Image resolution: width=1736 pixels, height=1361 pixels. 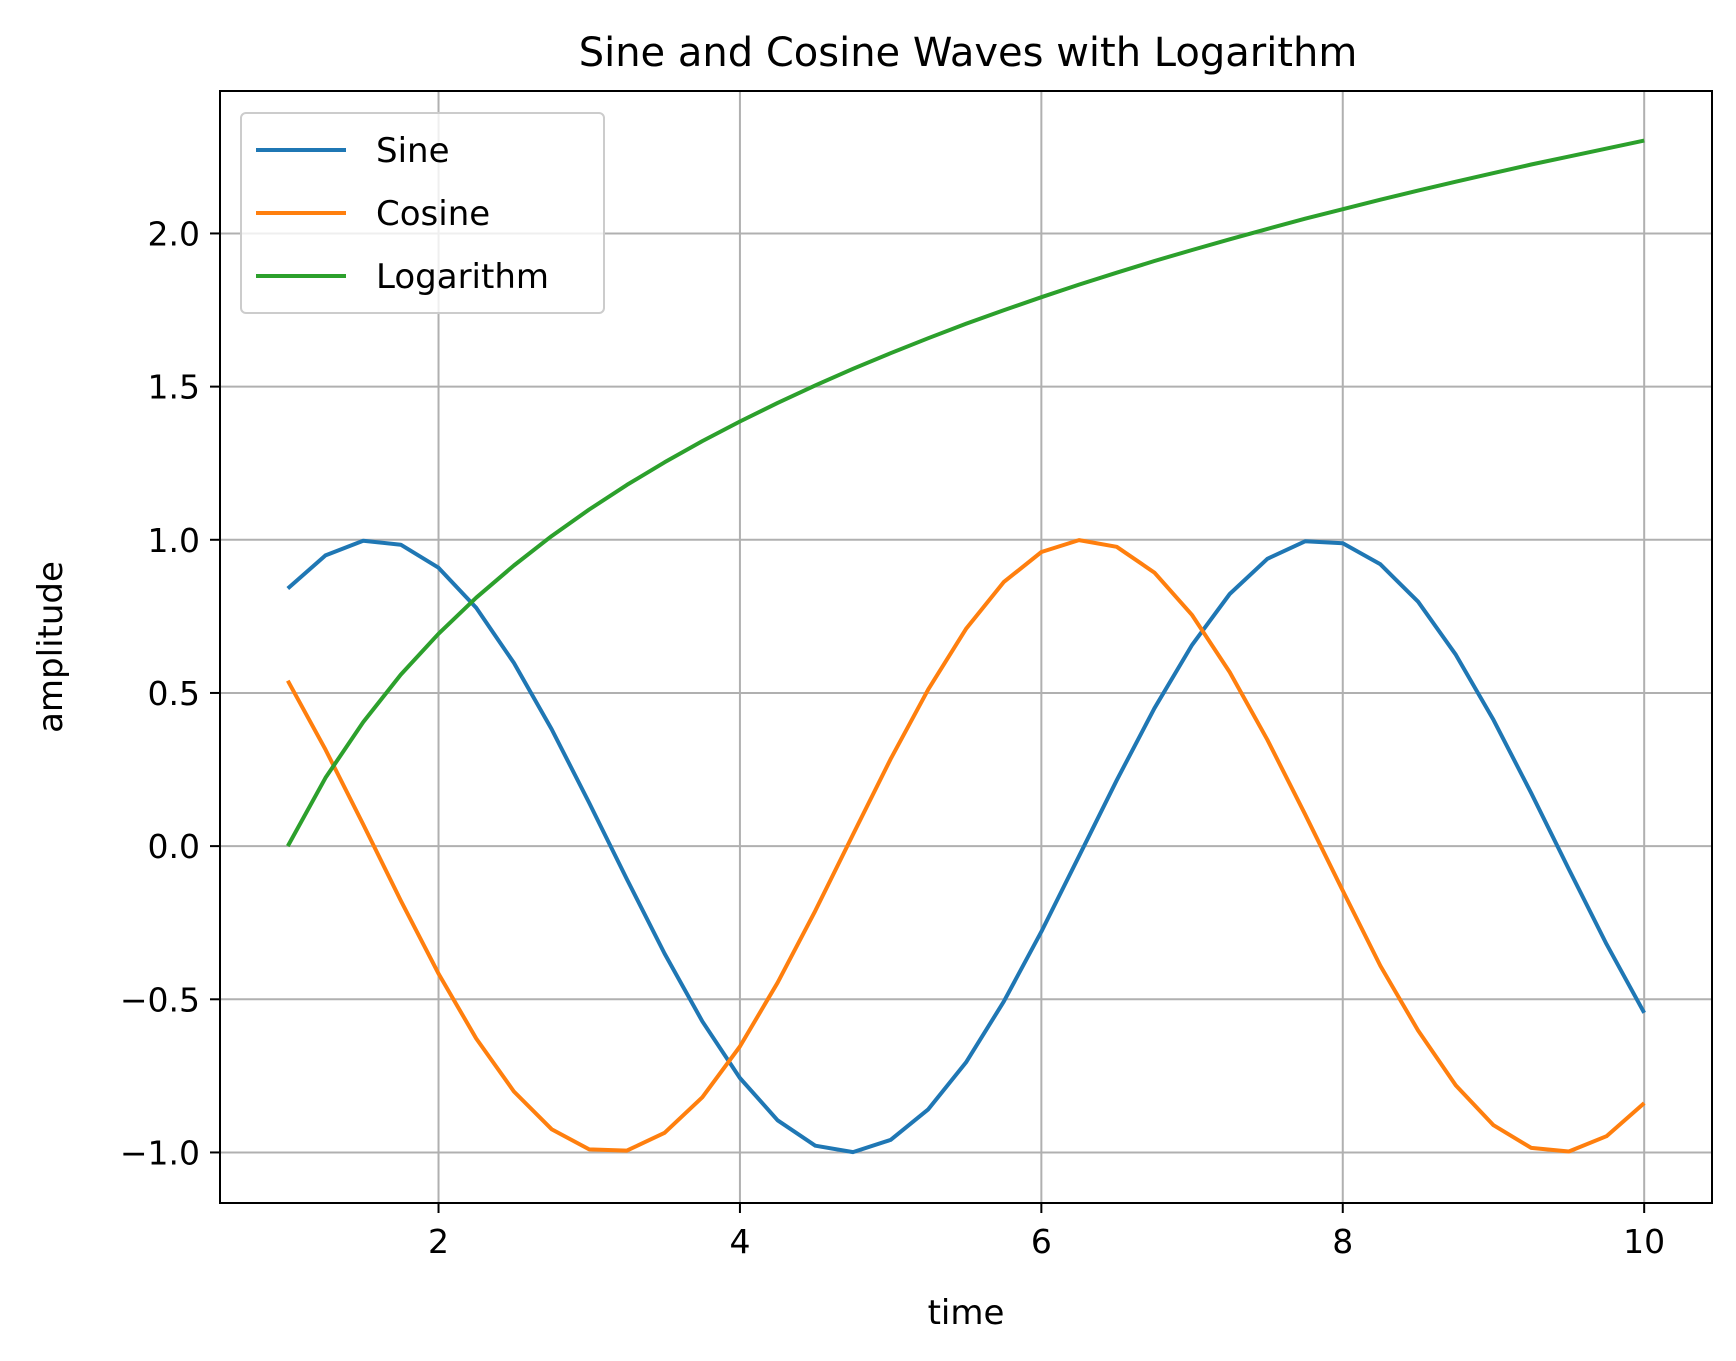 What do you see at coordinates (438, 1241) in the screenshot?
I see `x-tick-label: 2` at bounding box center [438, 1241].